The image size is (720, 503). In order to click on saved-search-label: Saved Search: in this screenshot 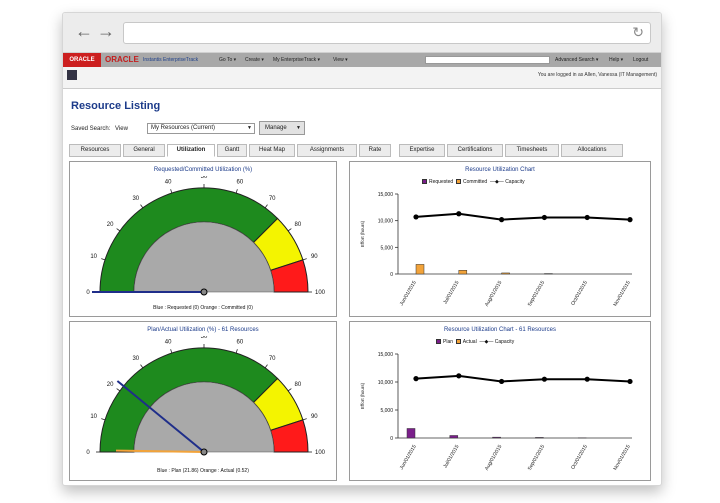, I will do `click(91, 129)`.